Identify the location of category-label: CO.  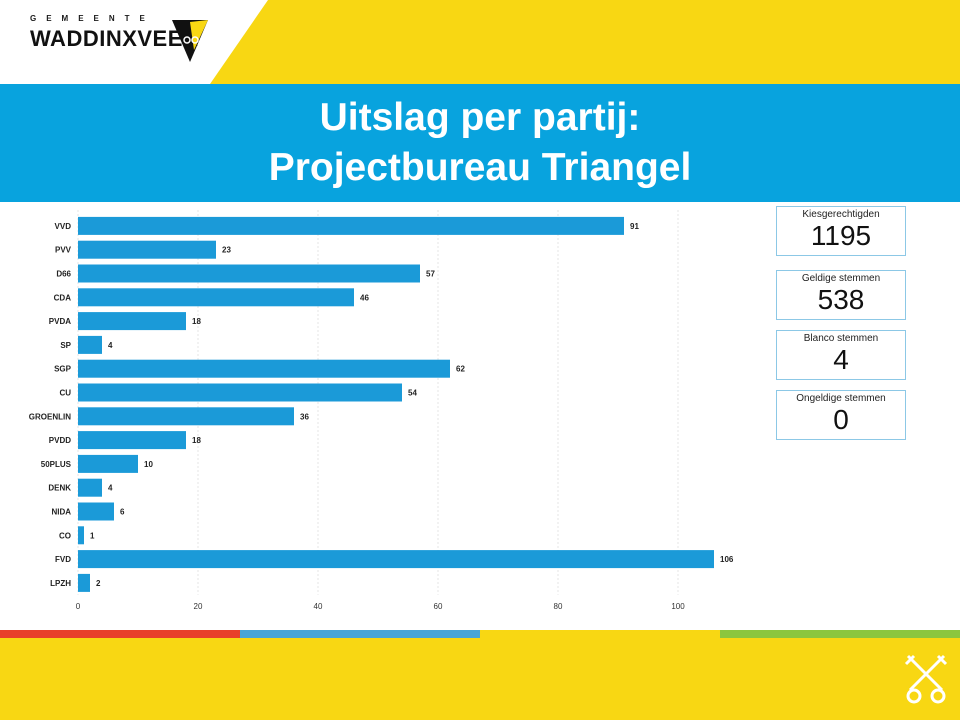
(65, 535).